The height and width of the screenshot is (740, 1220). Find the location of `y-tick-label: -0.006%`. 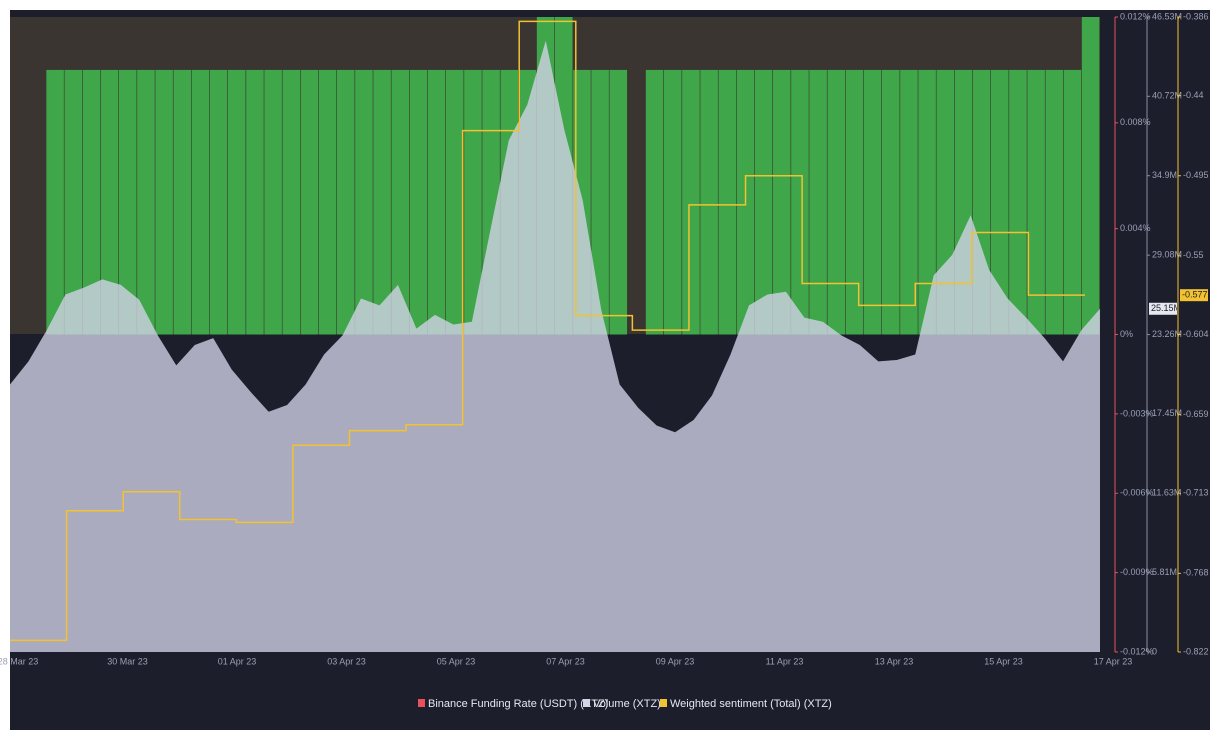

y-tick-label: -0.006% is located at coordinates (1137, 493).